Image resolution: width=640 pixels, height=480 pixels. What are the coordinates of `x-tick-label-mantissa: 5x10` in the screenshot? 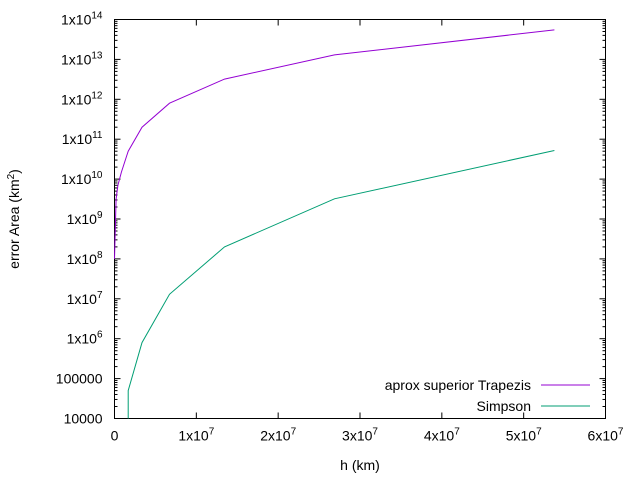 It's located at (521, 436).